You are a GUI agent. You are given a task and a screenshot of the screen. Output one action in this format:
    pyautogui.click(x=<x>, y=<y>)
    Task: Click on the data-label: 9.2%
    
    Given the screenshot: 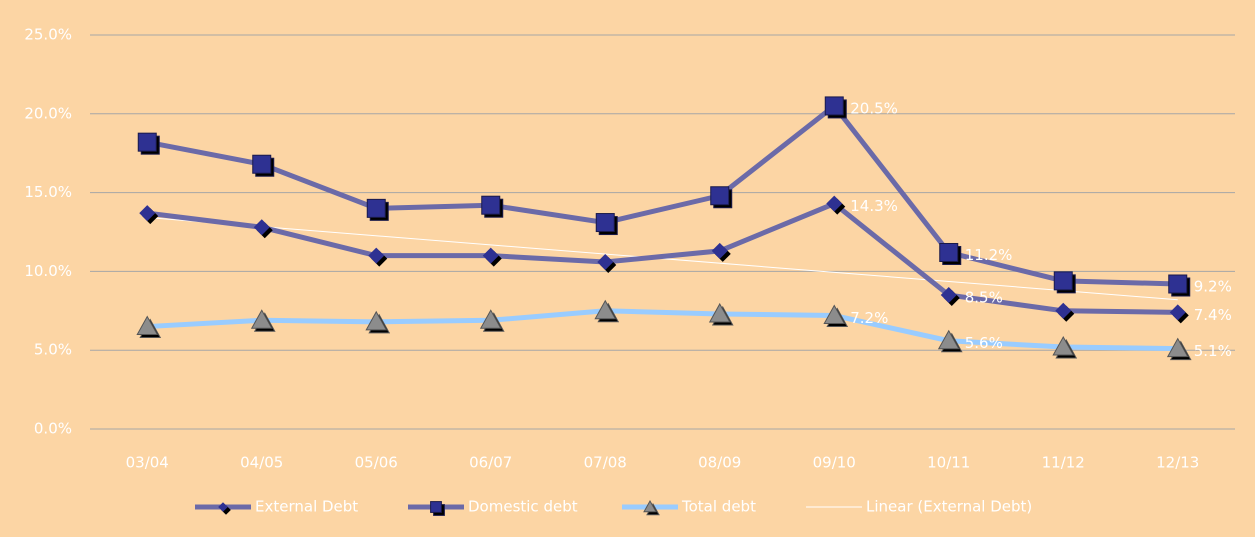 What is the action you would take?
    pyautogui.click(x=1213, y=287)
    